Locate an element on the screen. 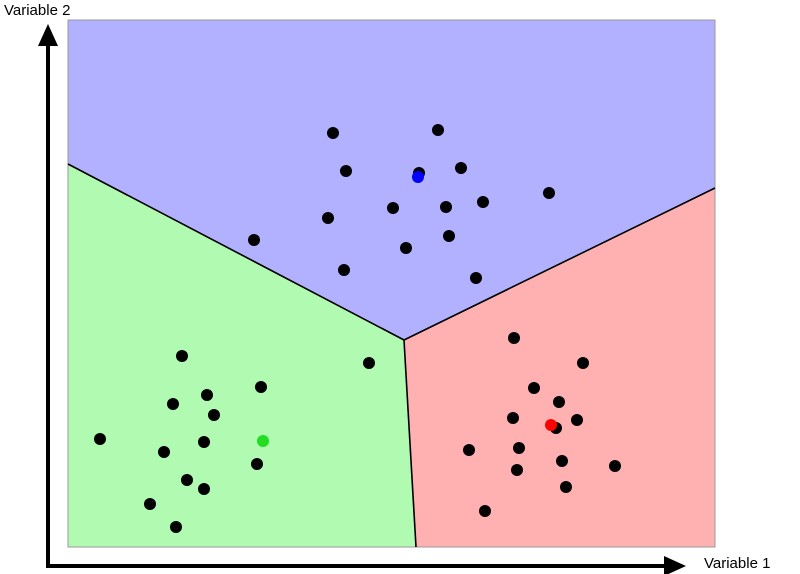 This screenshot has height=574, width=800. y-axis-arrowhead is located at coordinates (48, 35).